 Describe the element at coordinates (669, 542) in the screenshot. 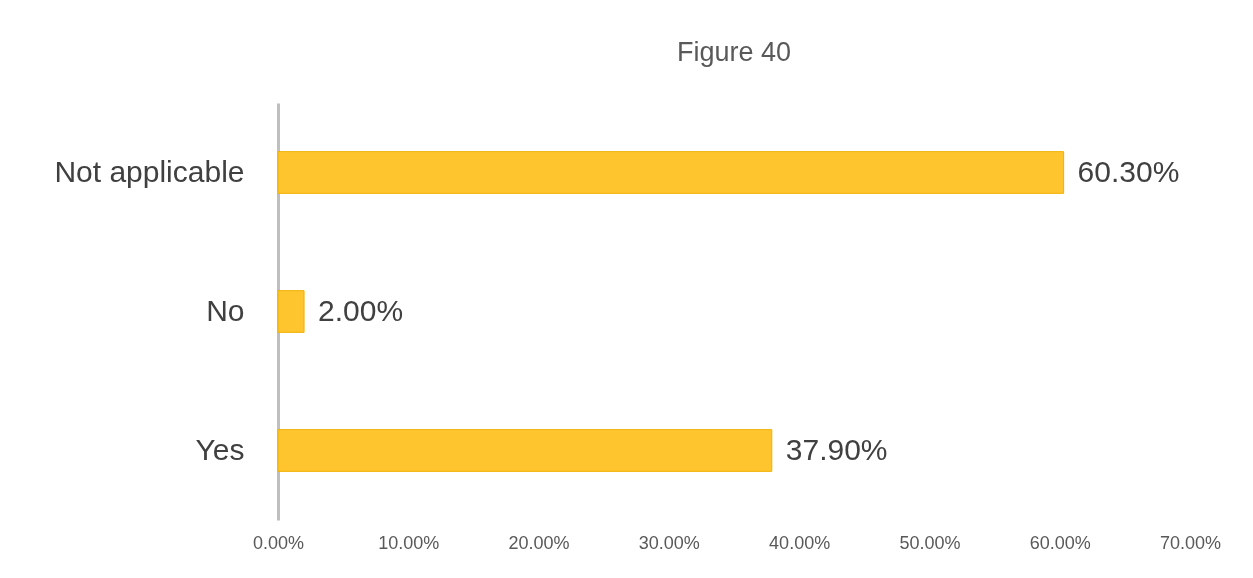

I see `x-tick-label: 30.00%` at that location.